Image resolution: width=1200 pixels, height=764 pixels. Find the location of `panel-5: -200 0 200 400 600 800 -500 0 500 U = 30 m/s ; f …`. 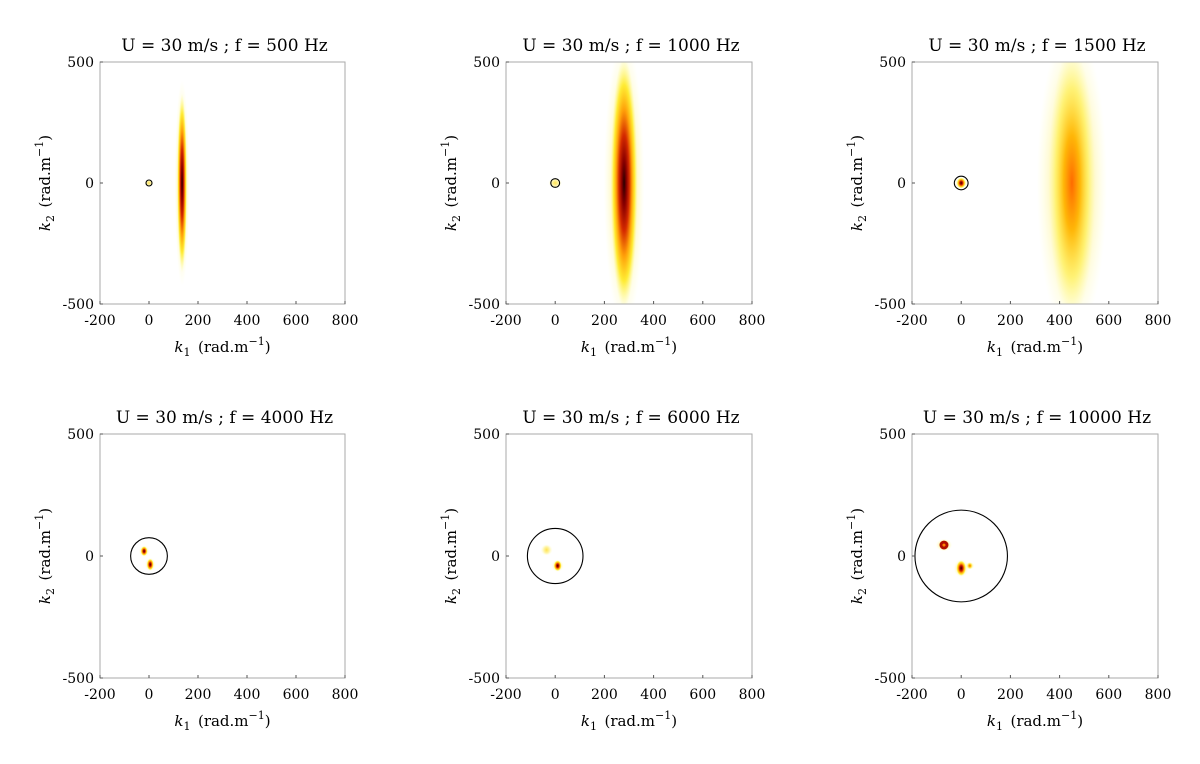

panel-5: -200 0 200 400 600 800 -500 0 500 U = 30 m/s ; f … is located at coordinates (602, 570).